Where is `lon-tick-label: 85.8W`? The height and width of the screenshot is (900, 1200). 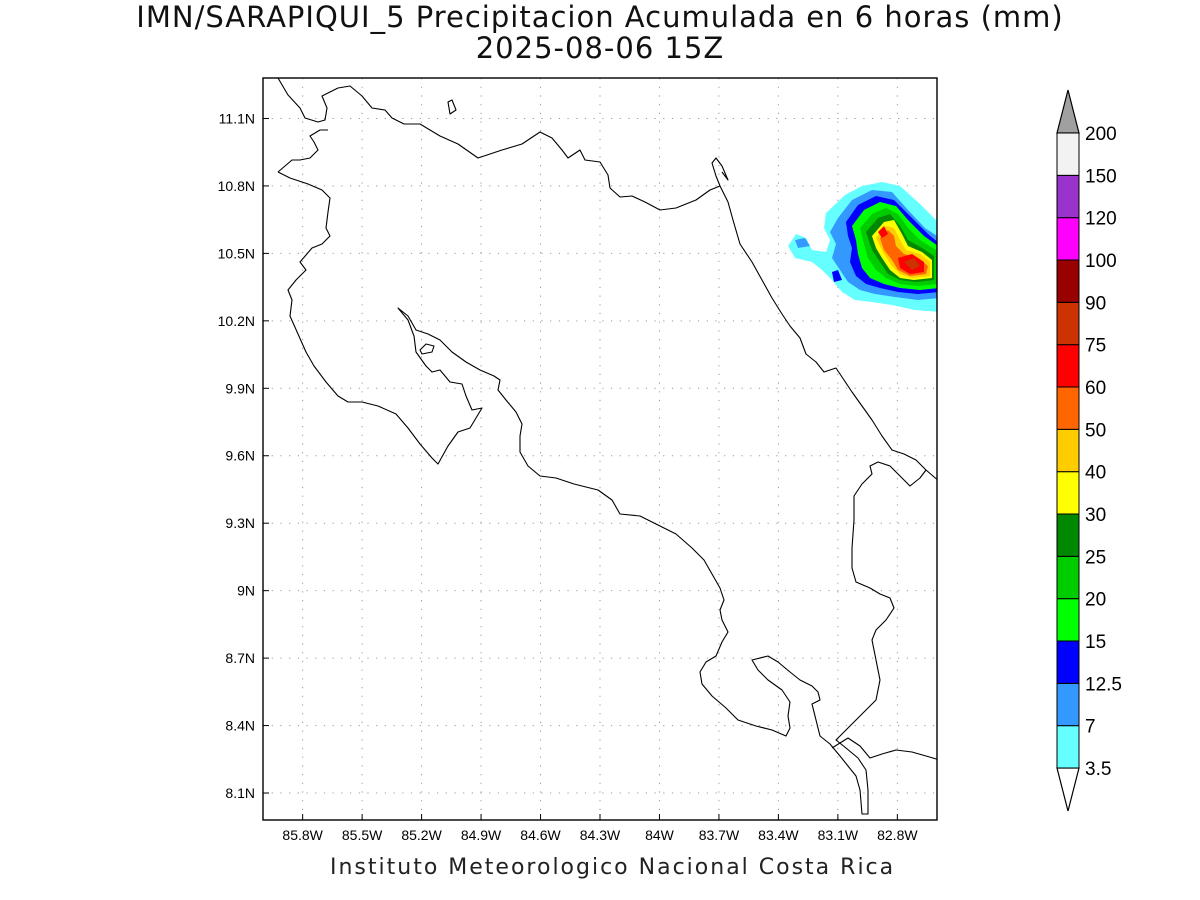
lon-tick-label: 85.8W is located at coordinates (302, 835).